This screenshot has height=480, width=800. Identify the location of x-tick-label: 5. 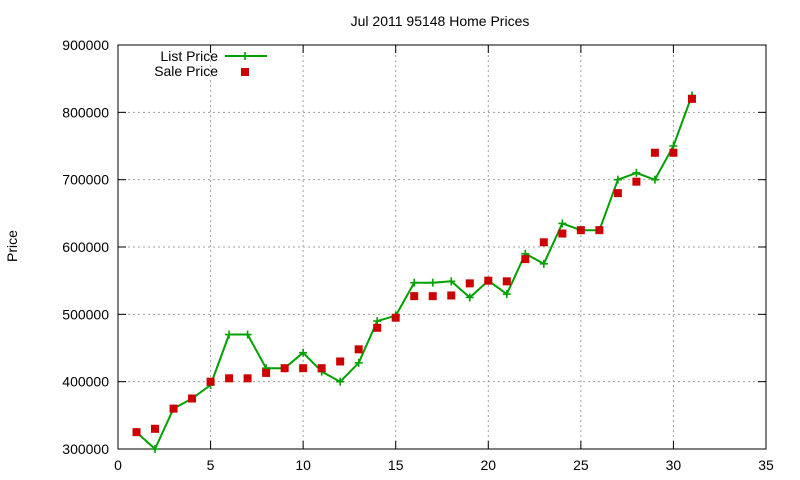
(211, 465).